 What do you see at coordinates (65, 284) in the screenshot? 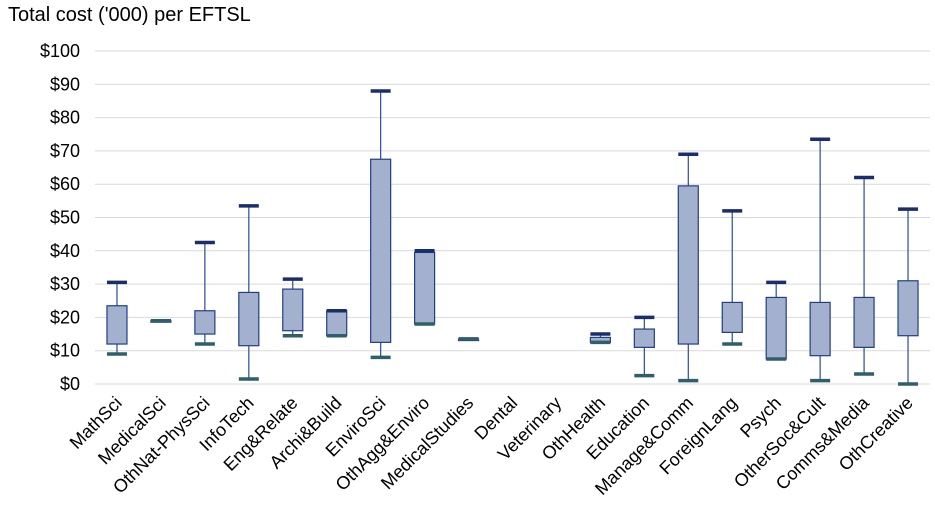
I see `y-tick-label: $30` at bounding box center [65, 284].